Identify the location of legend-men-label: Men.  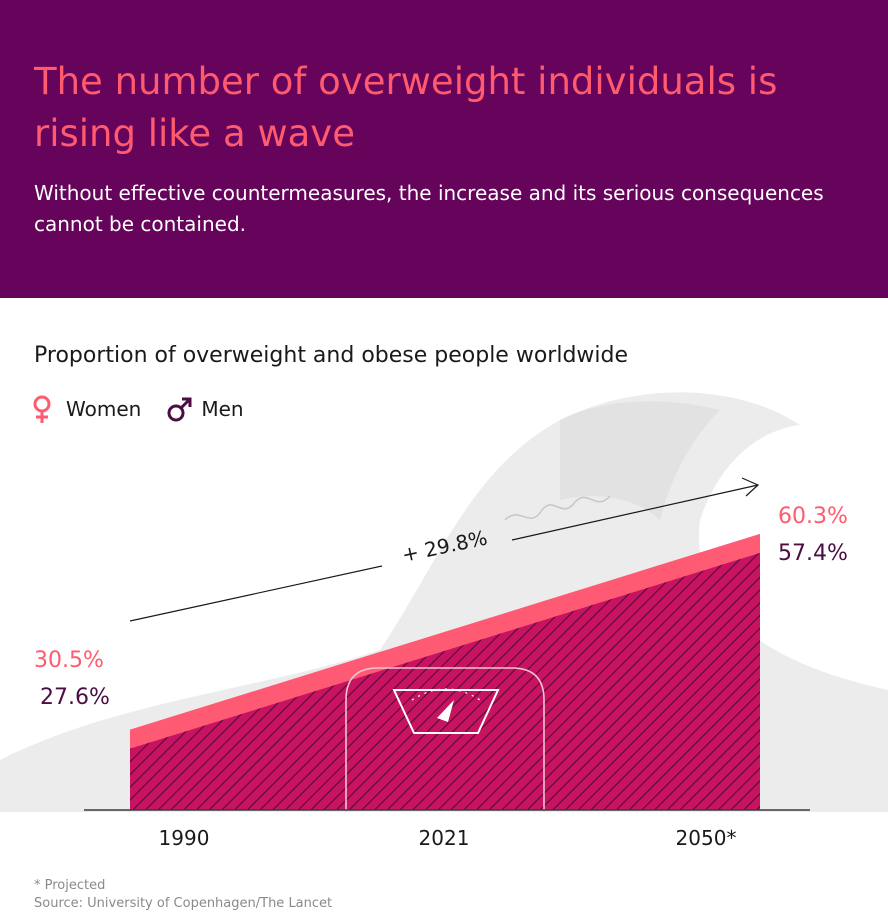
(222, 409).